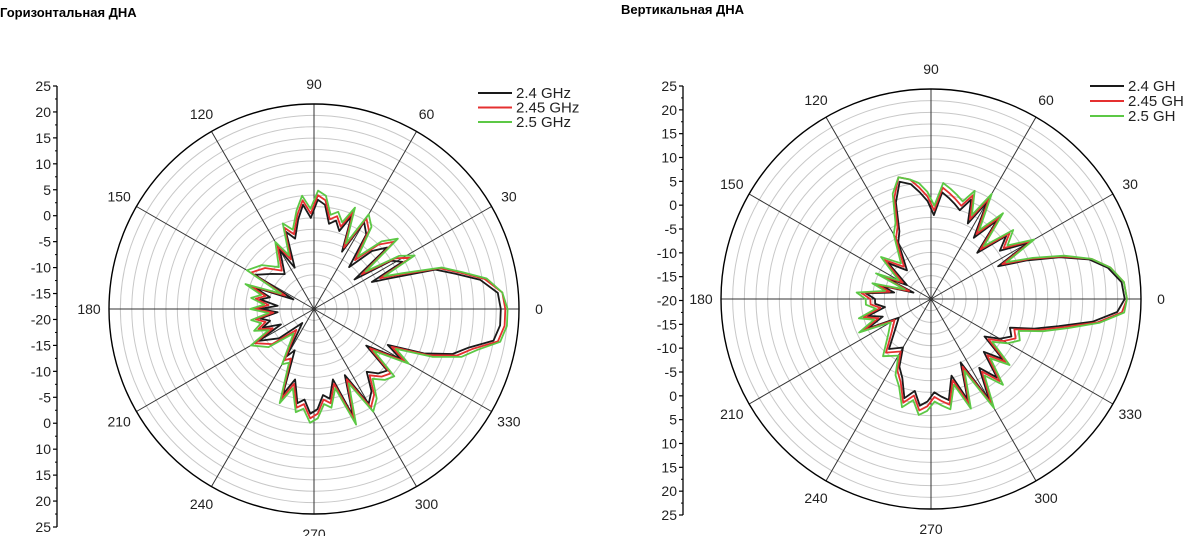 This screenshot has width=1200, height=536. What do you see at coordinates (543, 122) in the screenshot?
I see `legend-label-3: 2.5 GHz` at bounding box center [543, 122].